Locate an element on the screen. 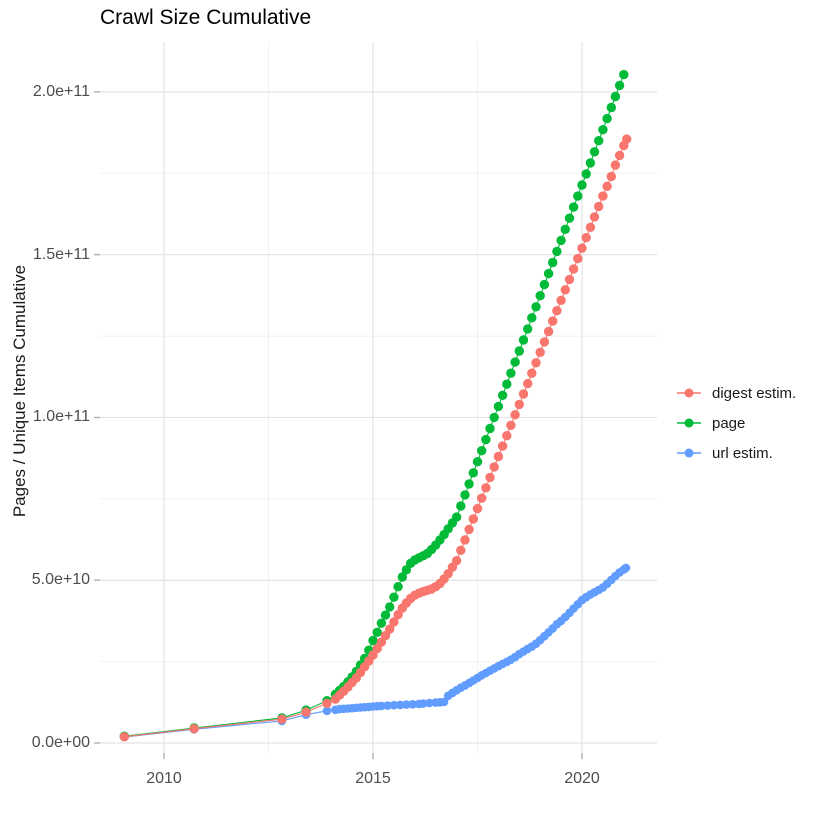  x-tick-label: 2015 is located at coordinates (373, 778).